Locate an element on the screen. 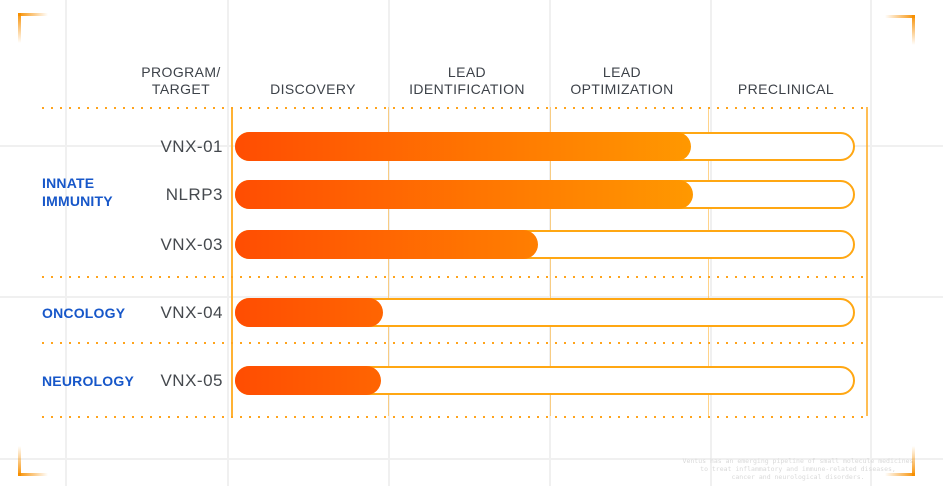  pipeline-row-vnx-05: VNX-05 is located at coordinates (471, 380).